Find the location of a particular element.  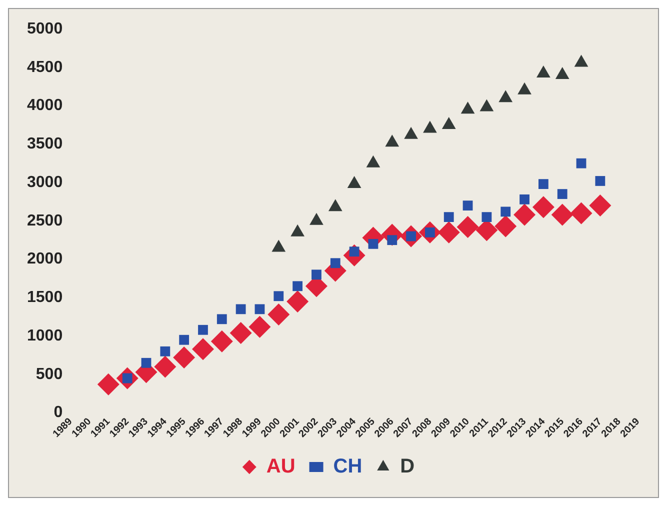

y-tick-label: 1000 is located at coordinates (45, 335).